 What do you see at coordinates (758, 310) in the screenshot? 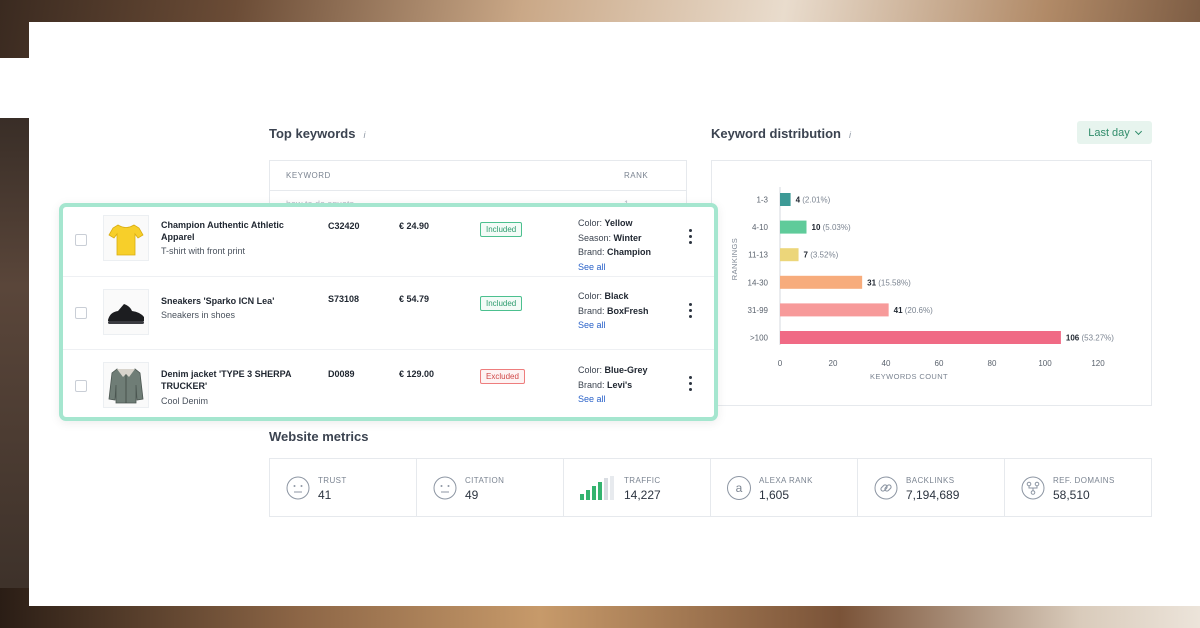
I see `y-tick-label: 31-99` at bounding box center [758, 310].